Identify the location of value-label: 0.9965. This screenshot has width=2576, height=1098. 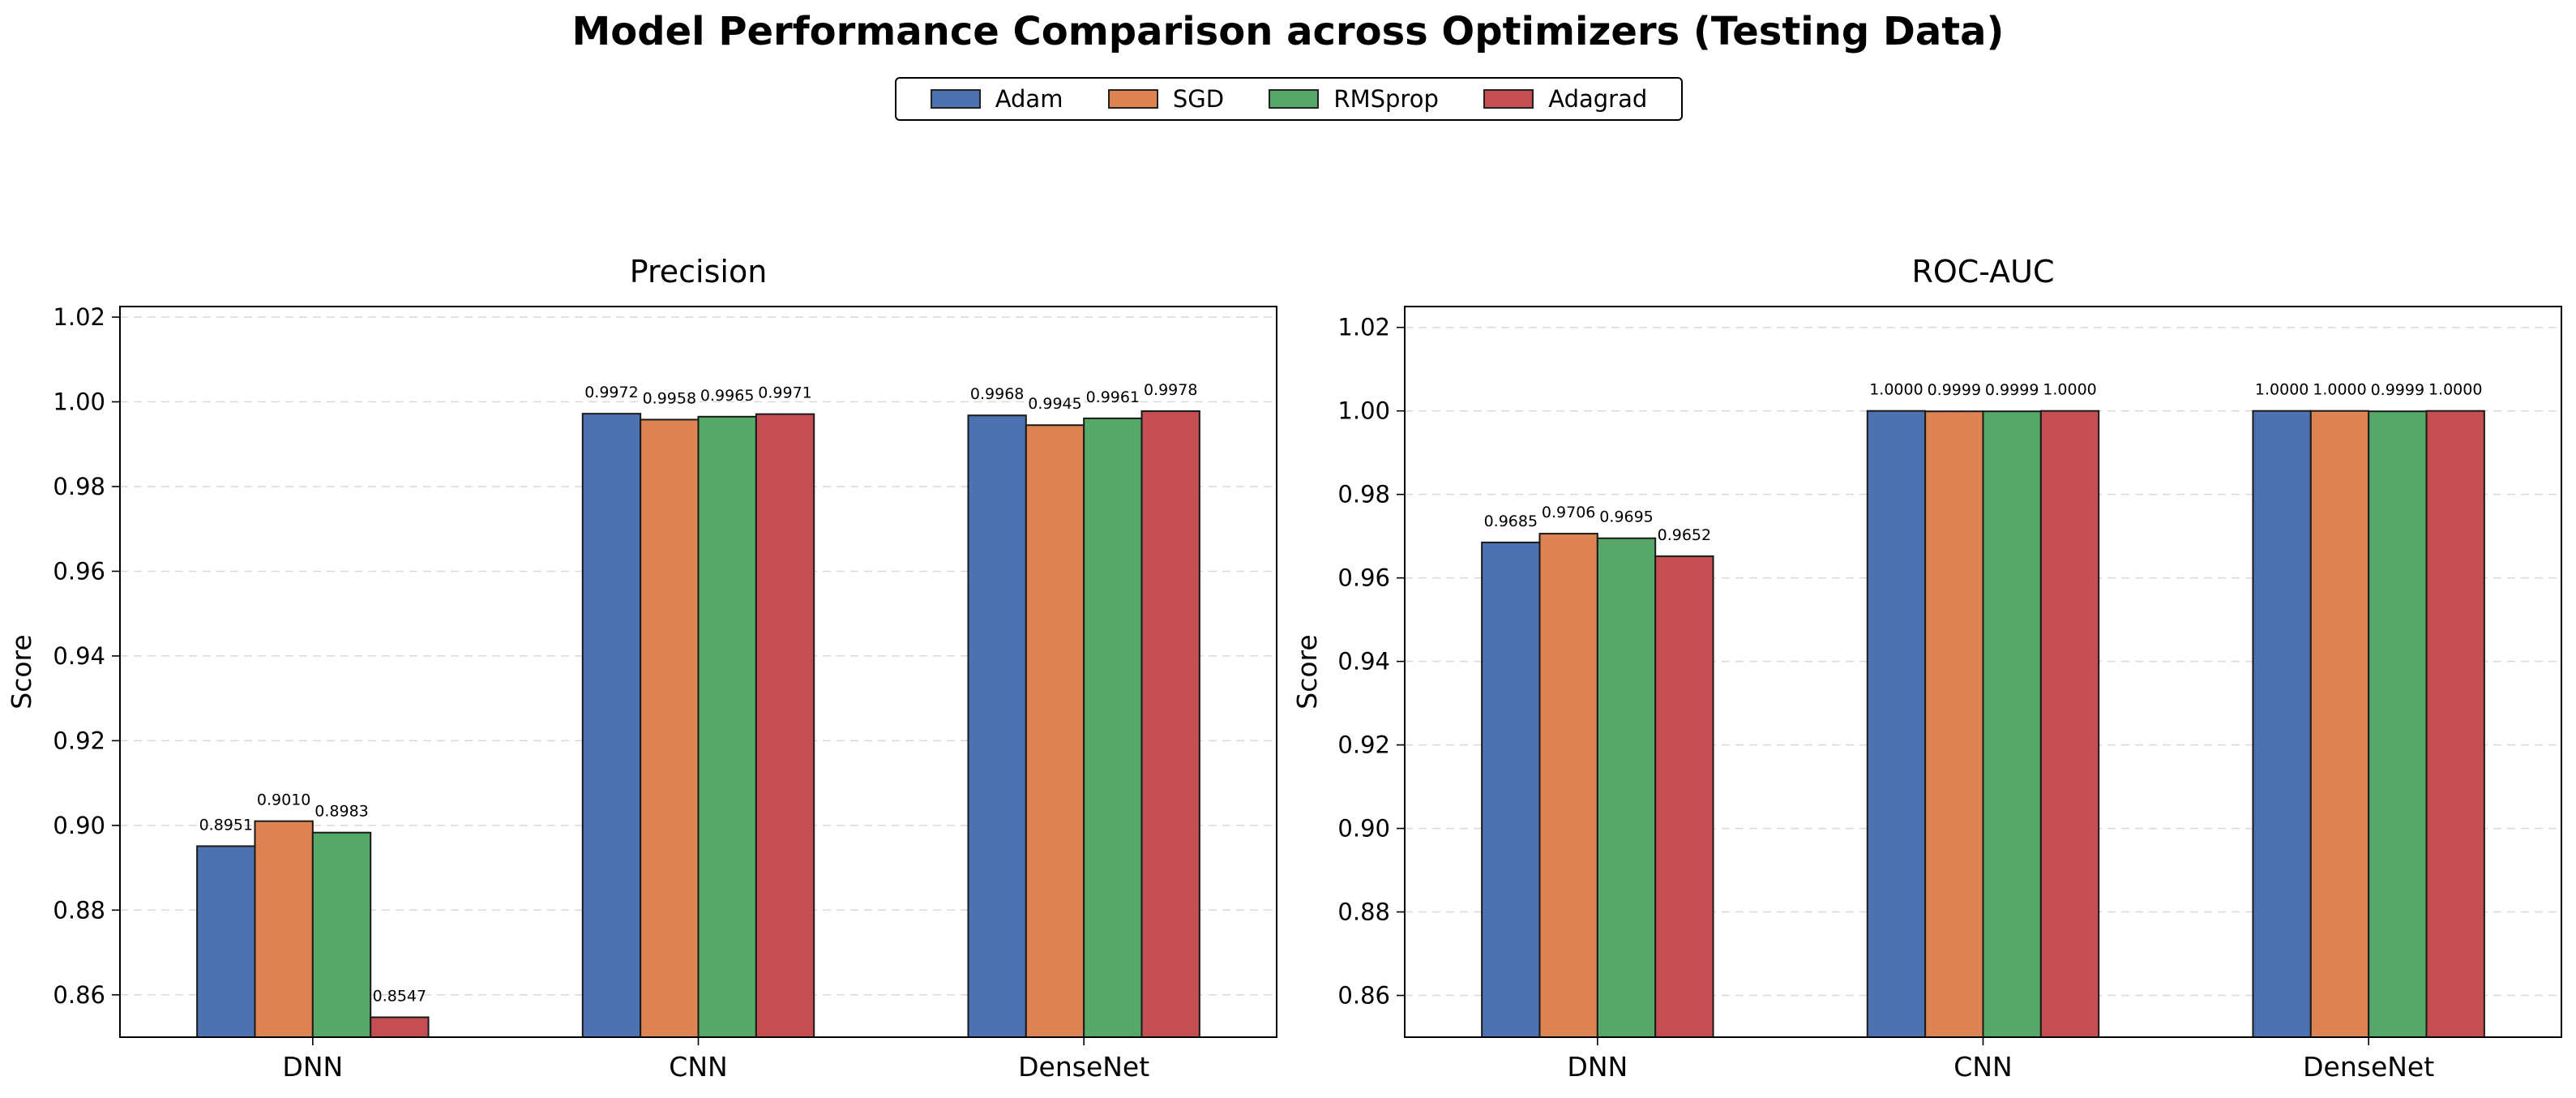
(727, 396).